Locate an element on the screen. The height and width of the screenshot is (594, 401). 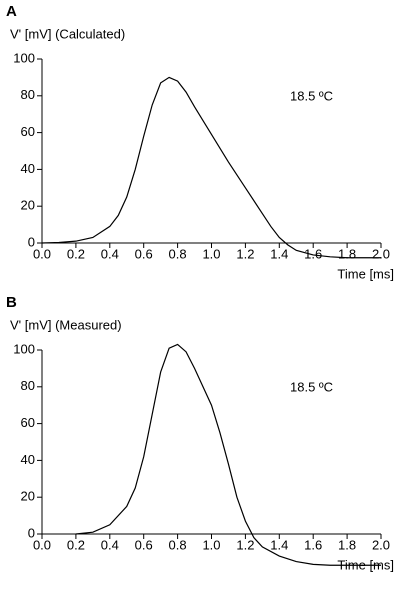
y-axis-label: V' [mV] (Calculated) is located at coordinates (67, 33).